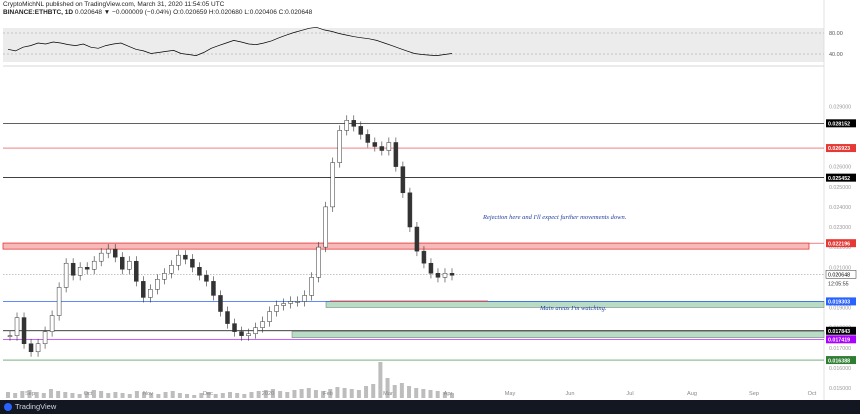 The height and width of the screenshot is (414, 860). What do you see at coordinates (840, 188) in the screenshot?
I see `price-tick-label: 0.025000` at bounding box center [840, 188].